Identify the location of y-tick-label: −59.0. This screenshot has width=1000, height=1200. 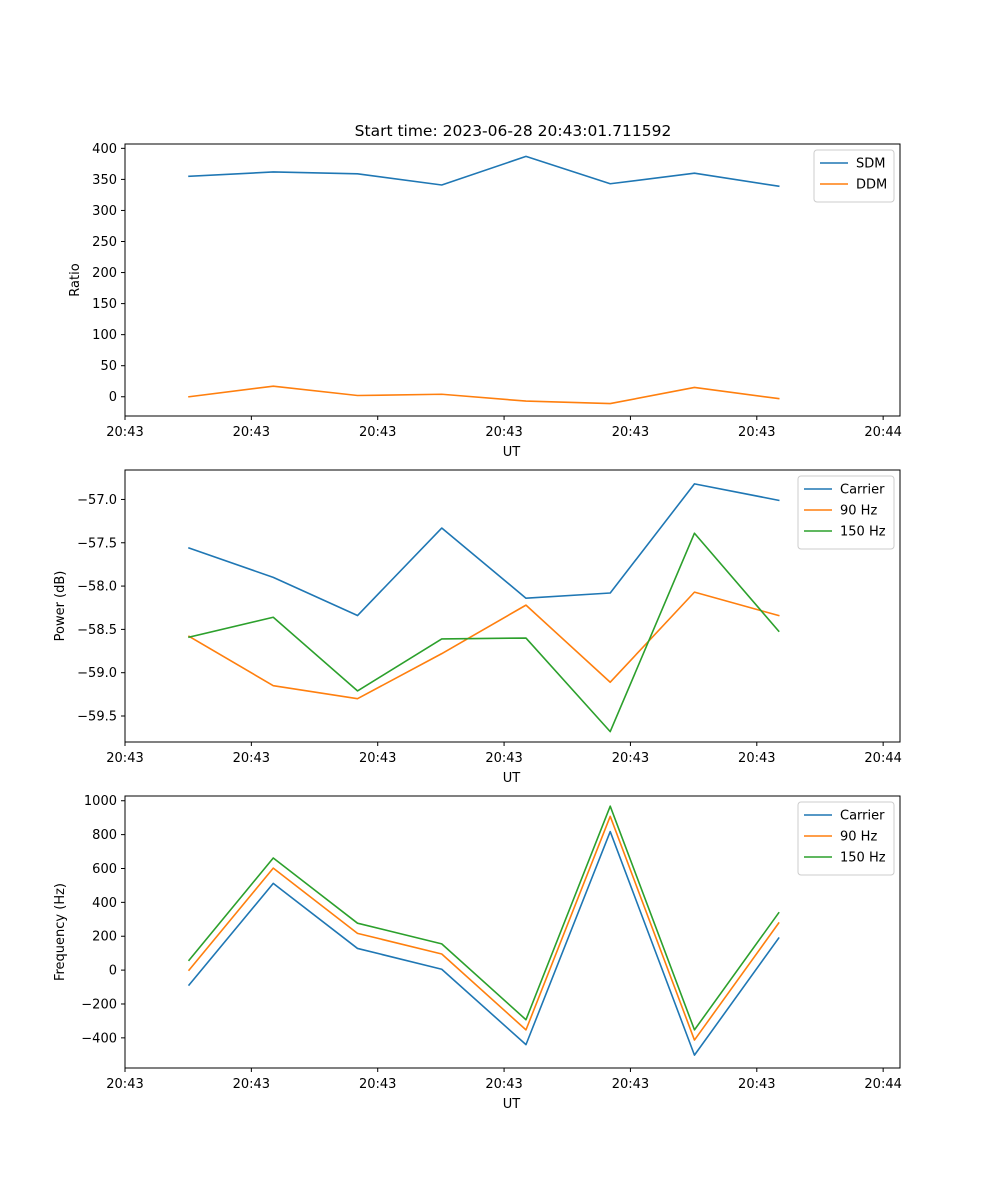
(97, 673).